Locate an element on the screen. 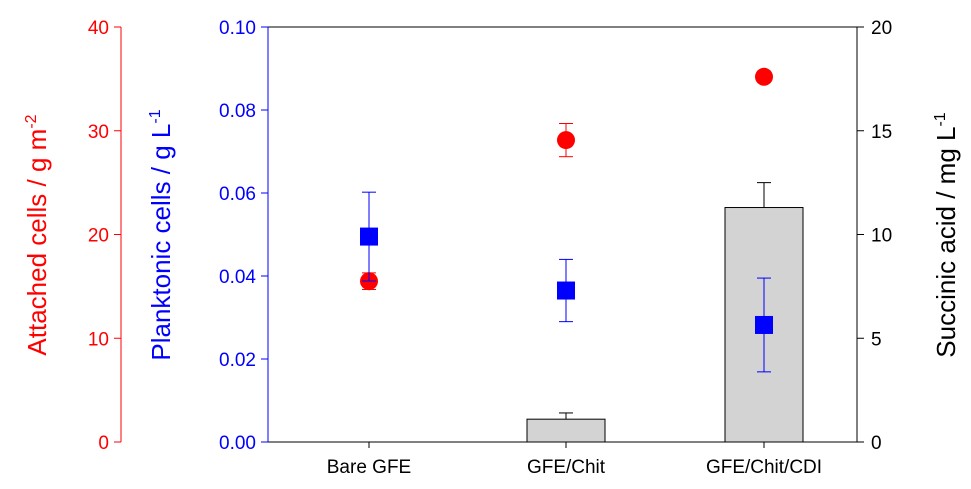  planktonic-axis-title-sup: -1 is located at coordinates (155, 116).